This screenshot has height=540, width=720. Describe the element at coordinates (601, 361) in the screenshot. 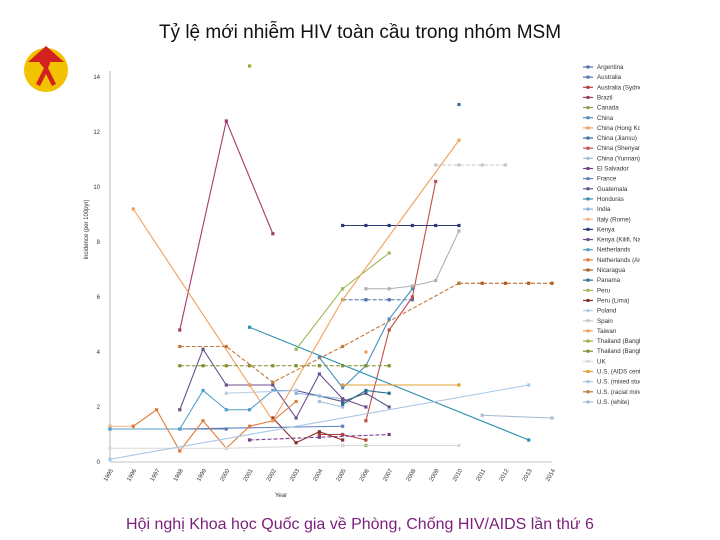

I see `legend-label: UK` at that location.